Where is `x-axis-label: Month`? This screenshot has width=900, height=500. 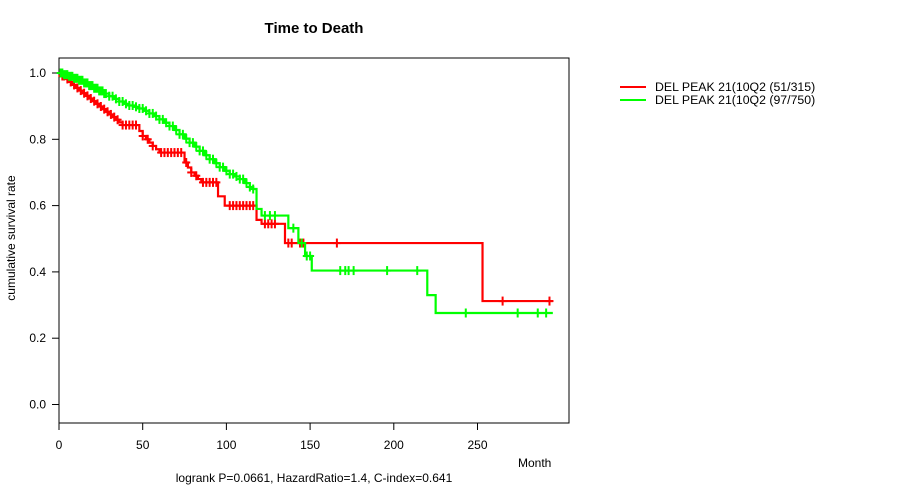
x-axis-label: Month is located at coordinates (535, 463).